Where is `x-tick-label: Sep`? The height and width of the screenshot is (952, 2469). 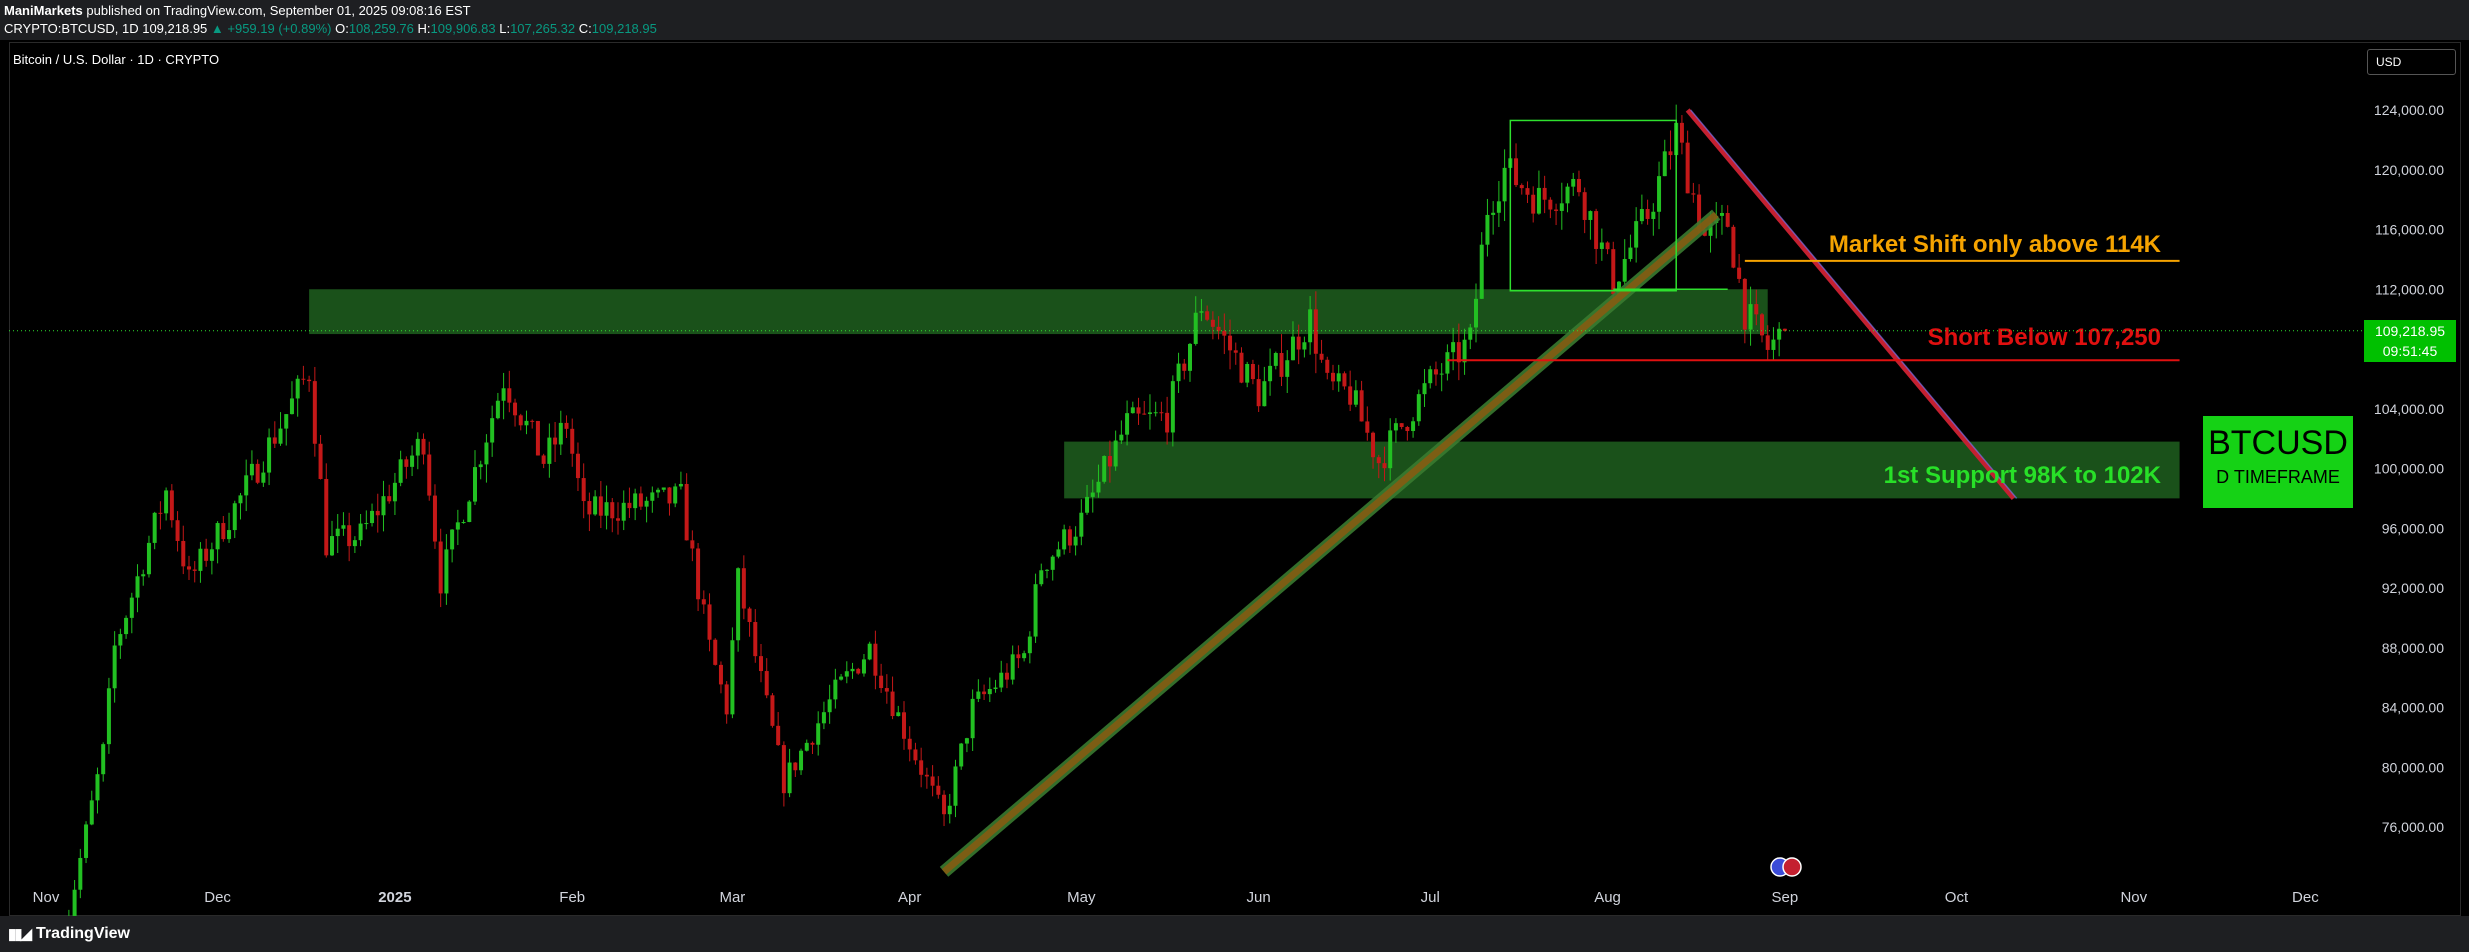 x-tick-label: Sep is located at coordinates (1785, 897).